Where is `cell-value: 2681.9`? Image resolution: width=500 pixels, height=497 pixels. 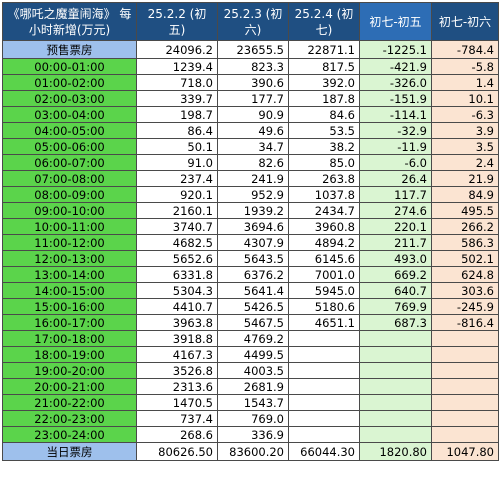
cell-value: 2681.9 is located at coordinates (253, 386).